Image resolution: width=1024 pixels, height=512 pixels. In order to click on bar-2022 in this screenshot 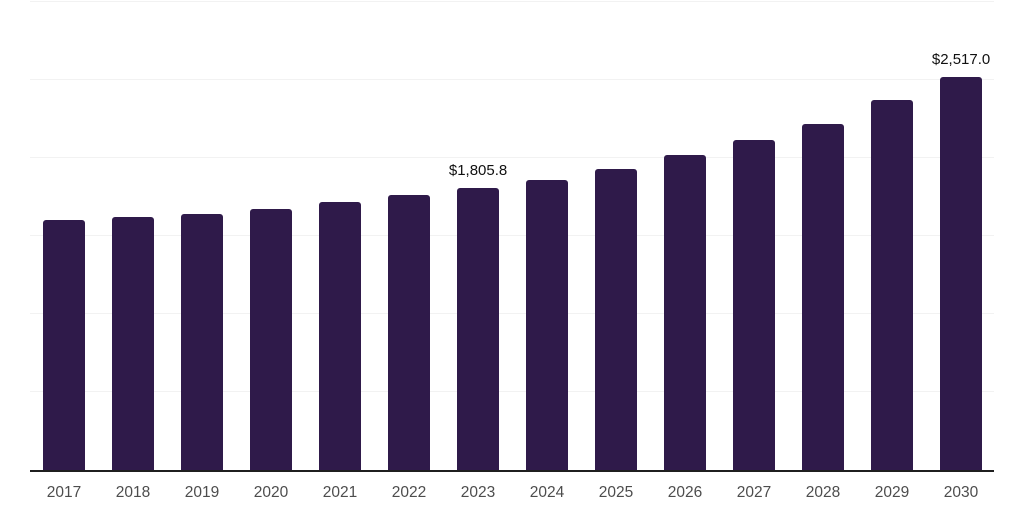, I will do `click(409, 332)`.